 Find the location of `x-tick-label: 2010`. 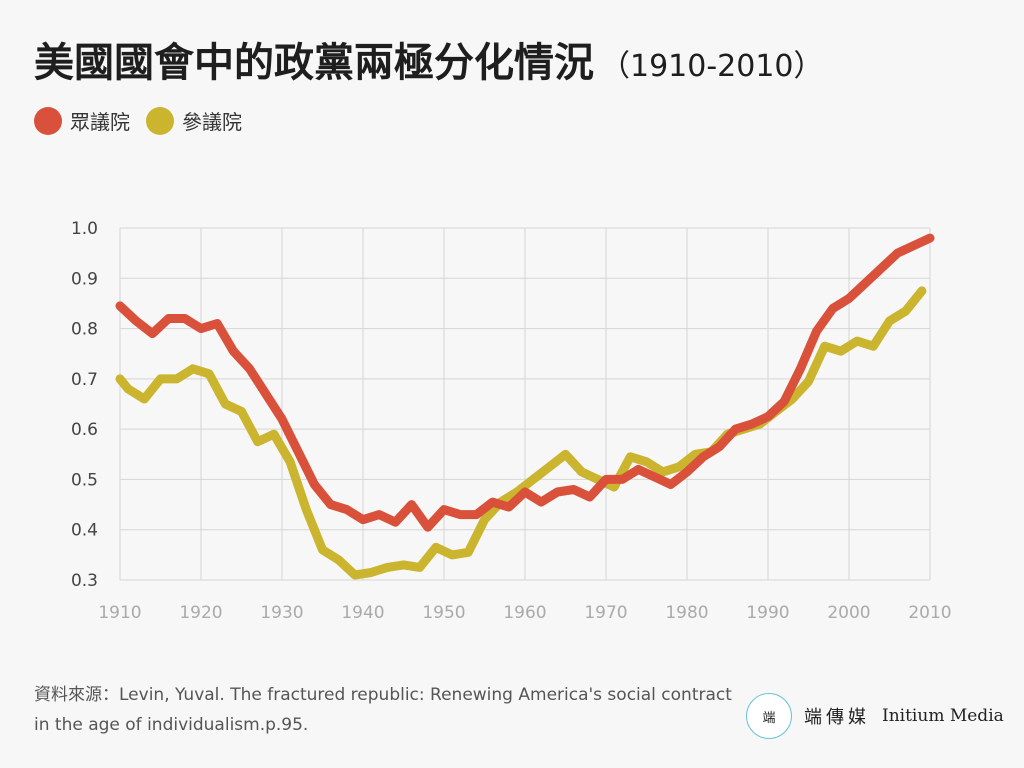

x-tick-label: 2010 is located at coordinates (929, 613).